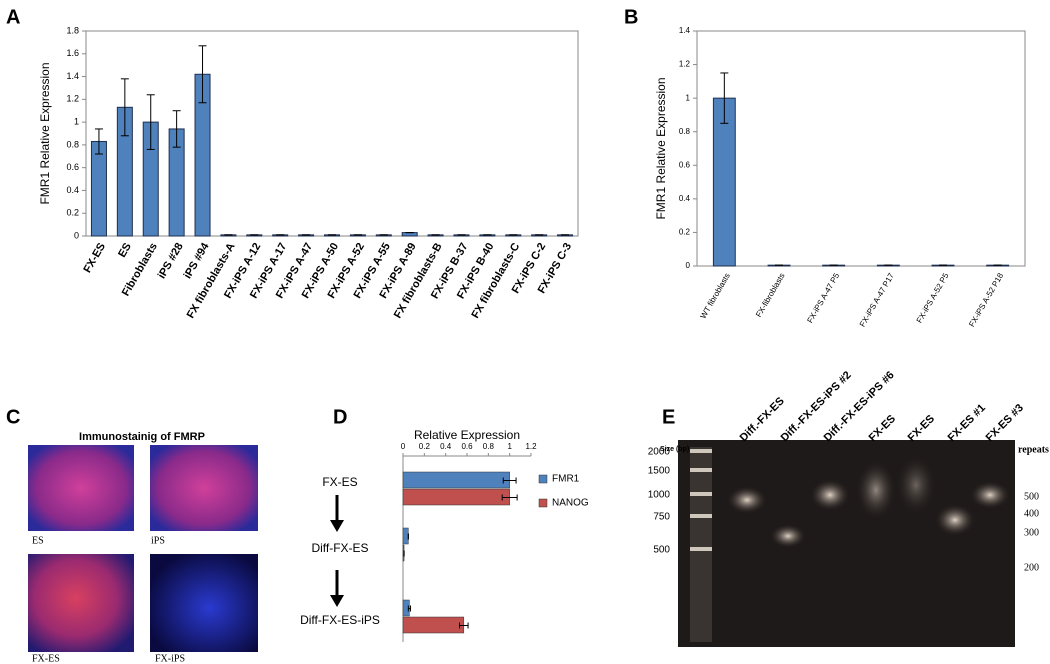  I want to click on x-tick-label: FX-fibroblasts, so click(770, 295).